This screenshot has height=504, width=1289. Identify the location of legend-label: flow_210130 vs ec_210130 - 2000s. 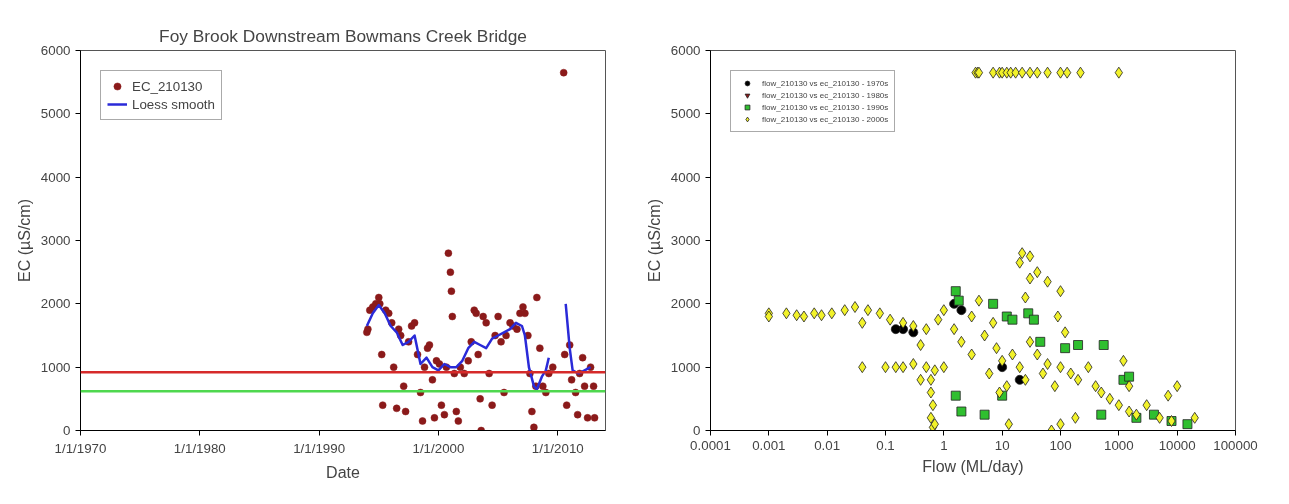
(825, 119).